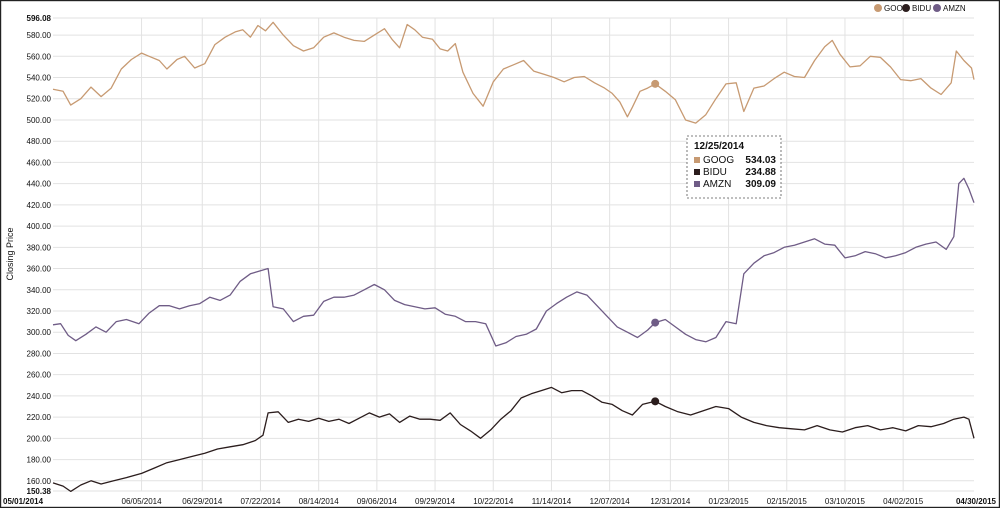  I want to click on tooltip-series-name: BIDU, so click(715, 172).